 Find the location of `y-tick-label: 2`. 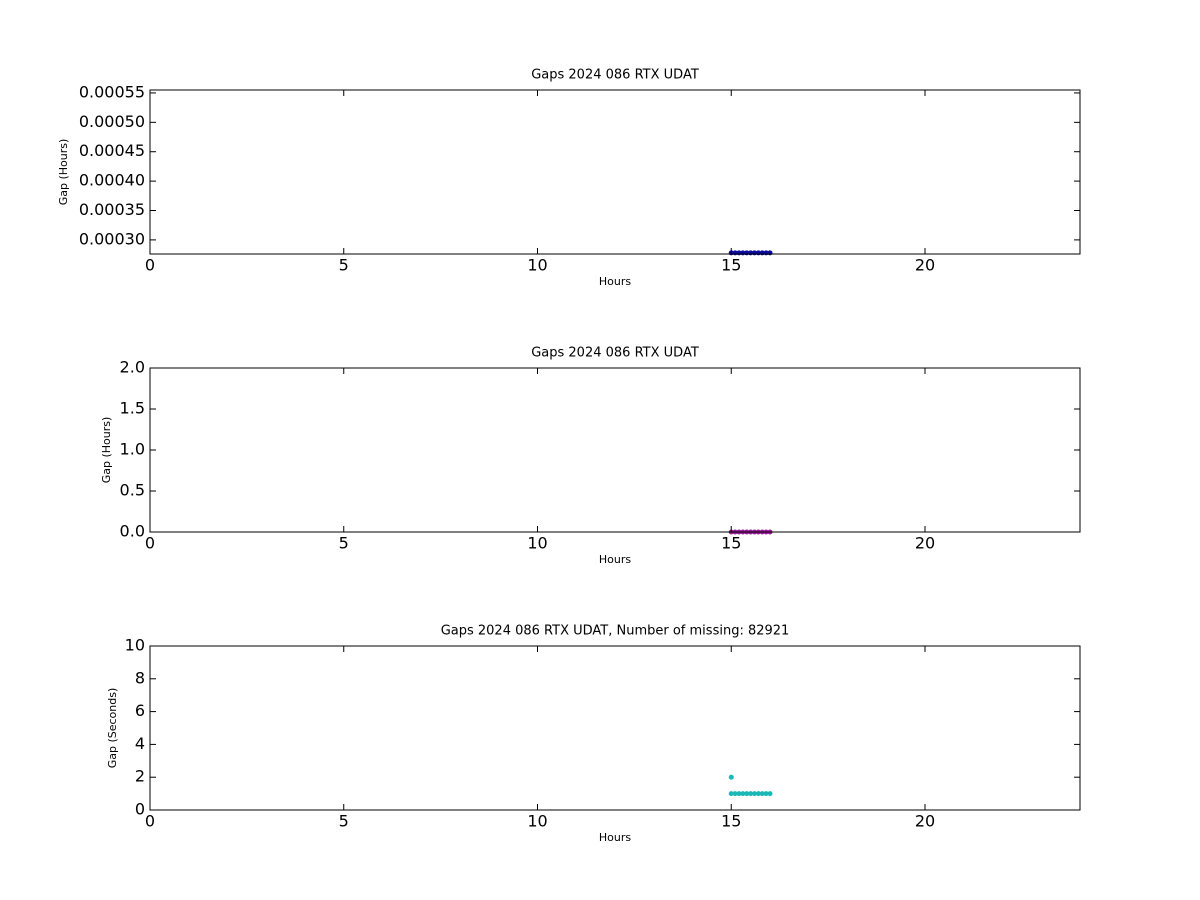

y-tick-label: 2 is located at coordinates (140, 776).